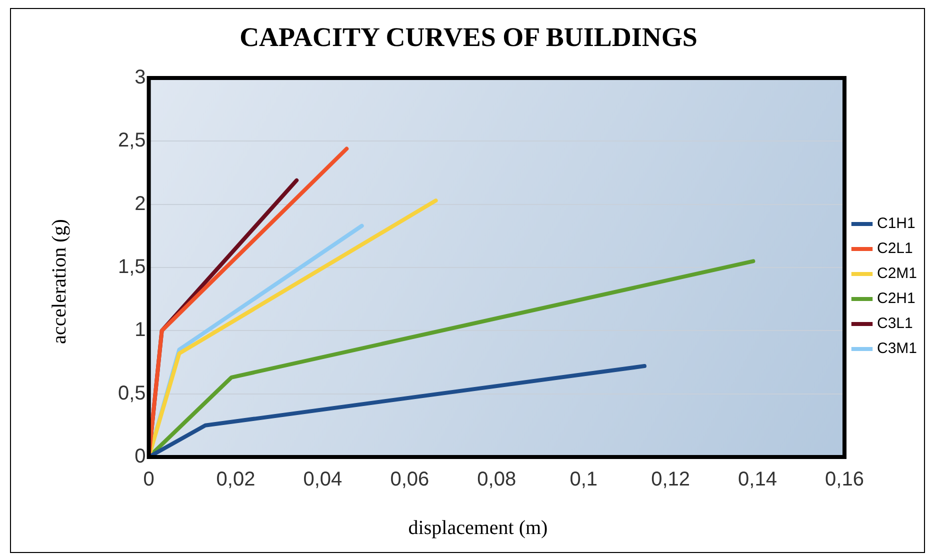 This screenshot has height=555, width=937. I want to click on y-tick-label: 0, so click(140, 457).